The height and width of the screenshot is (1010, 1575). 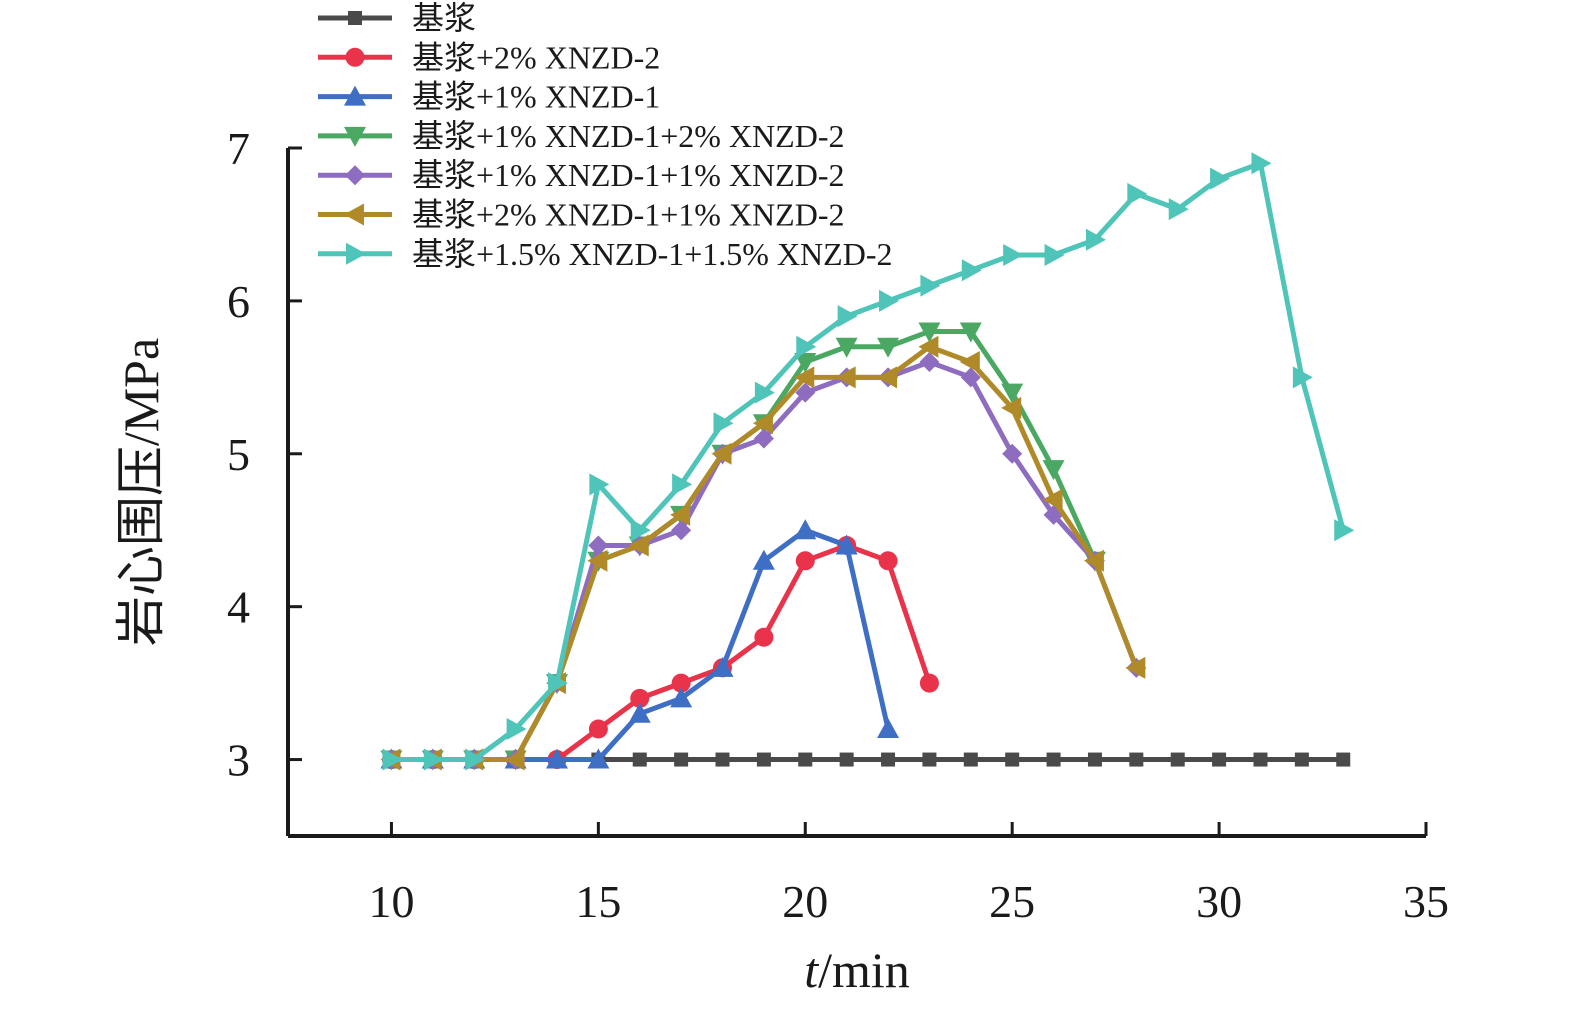 What do you see at coordinates (1426, 901) in the screenshot?
I see `x-tick-label: 35` at bounding box center [1426, 901].